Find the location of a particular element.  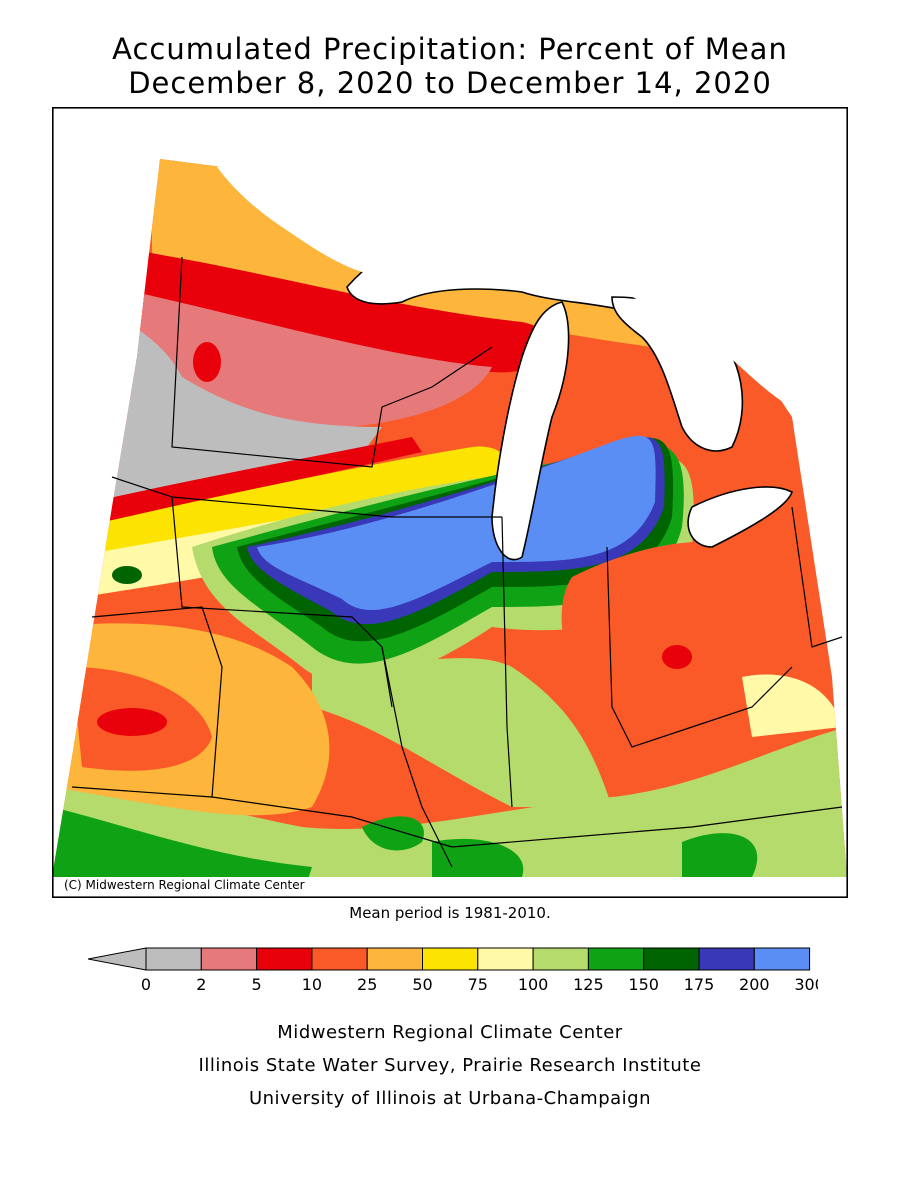

legend-labels: 02510255075100125150175200300 is located at coordinates (479, 984).